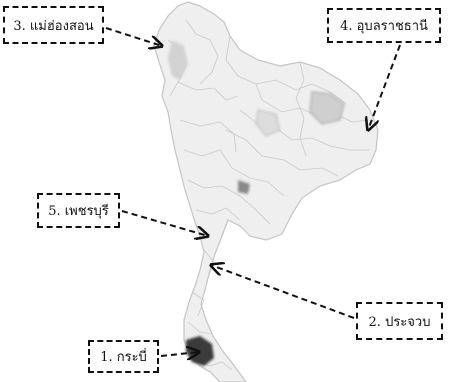 The width and height of the screenshot is (450, 382). Describe the element at coordinates (268, 123) in the screenshot. I see `region-east` at that location.